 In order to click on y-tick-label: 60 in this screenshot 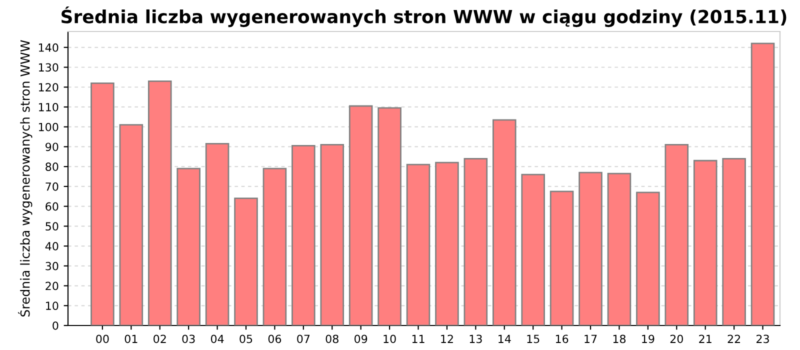, I will do `click(52, 206)`.